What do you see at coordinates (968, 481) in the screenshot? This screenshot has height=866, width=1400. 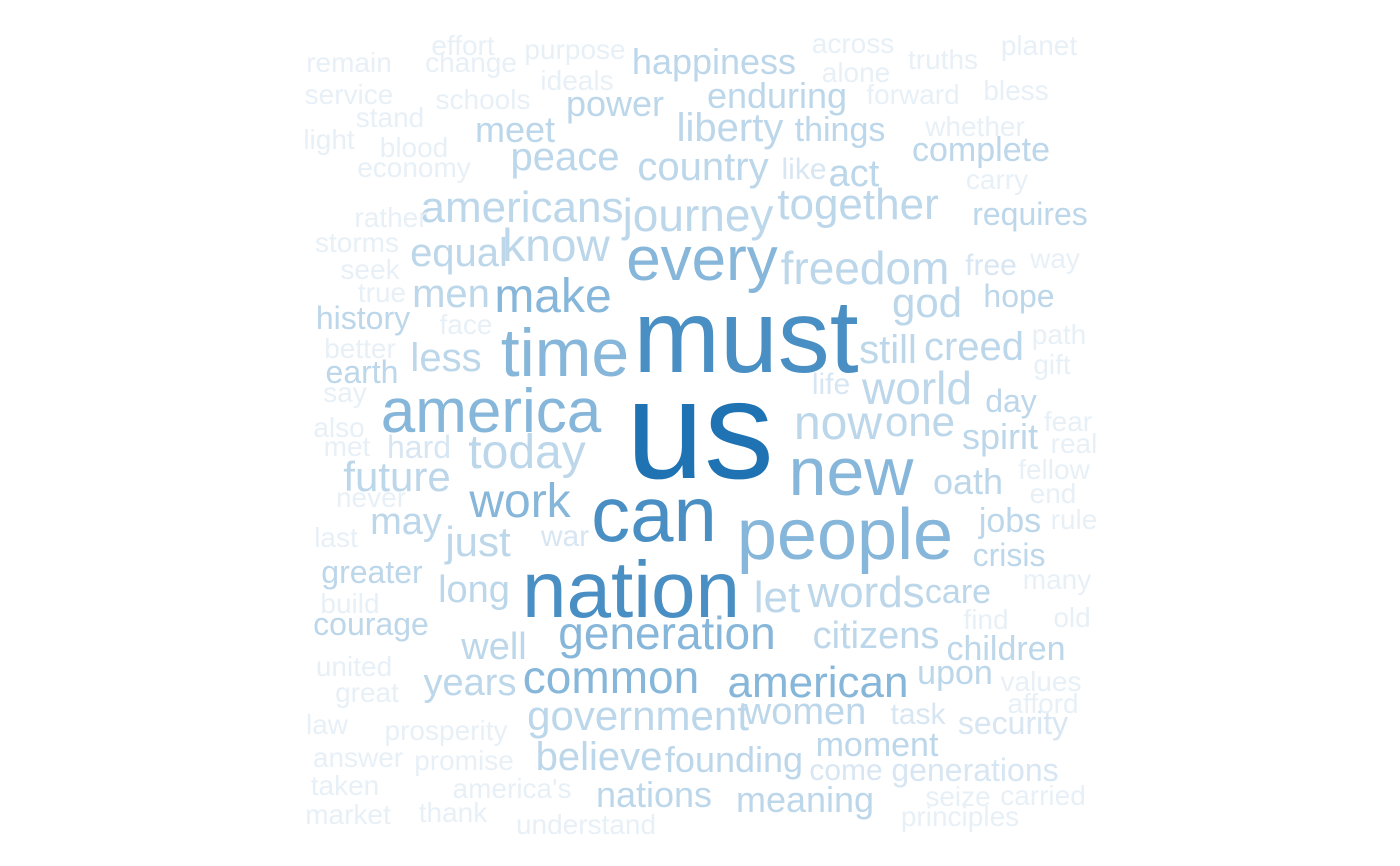 I see `word-oath: oath` at bounding box center [968, 481].